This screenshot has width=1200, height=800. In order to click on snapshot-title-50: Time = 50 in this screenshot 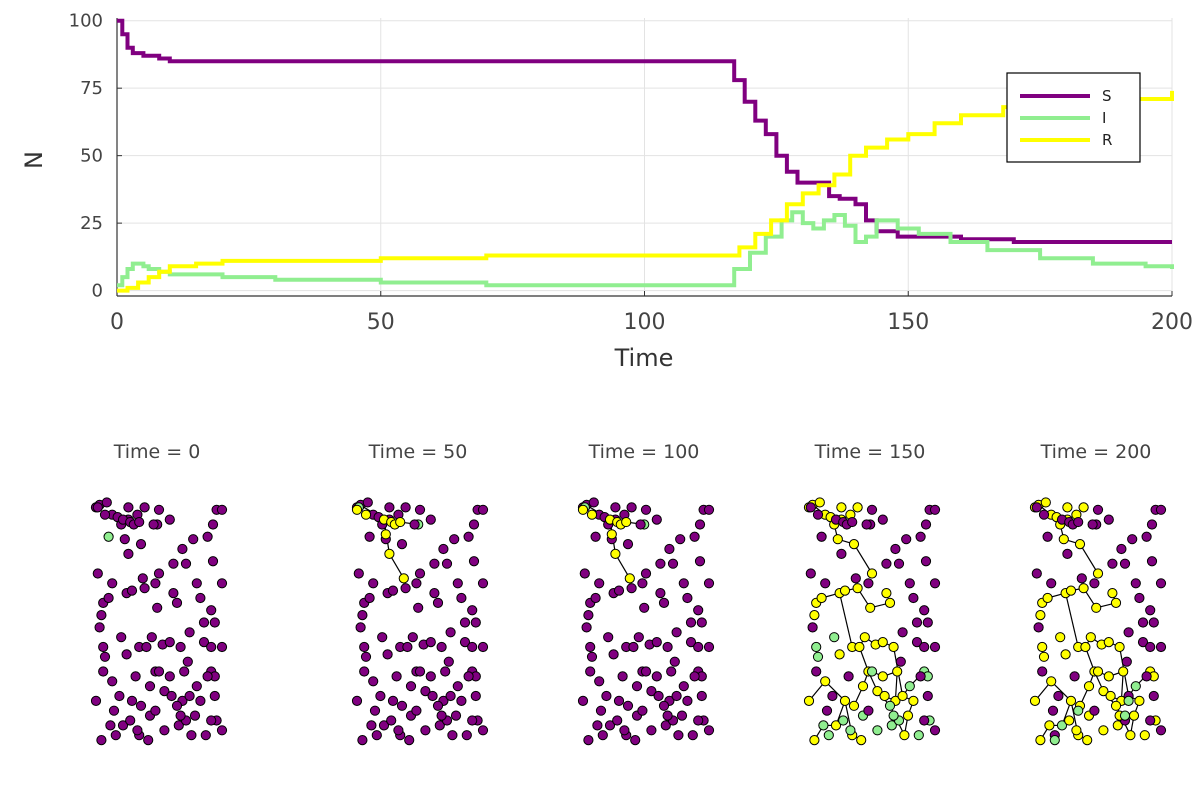, I will do `click(418, 452)`.